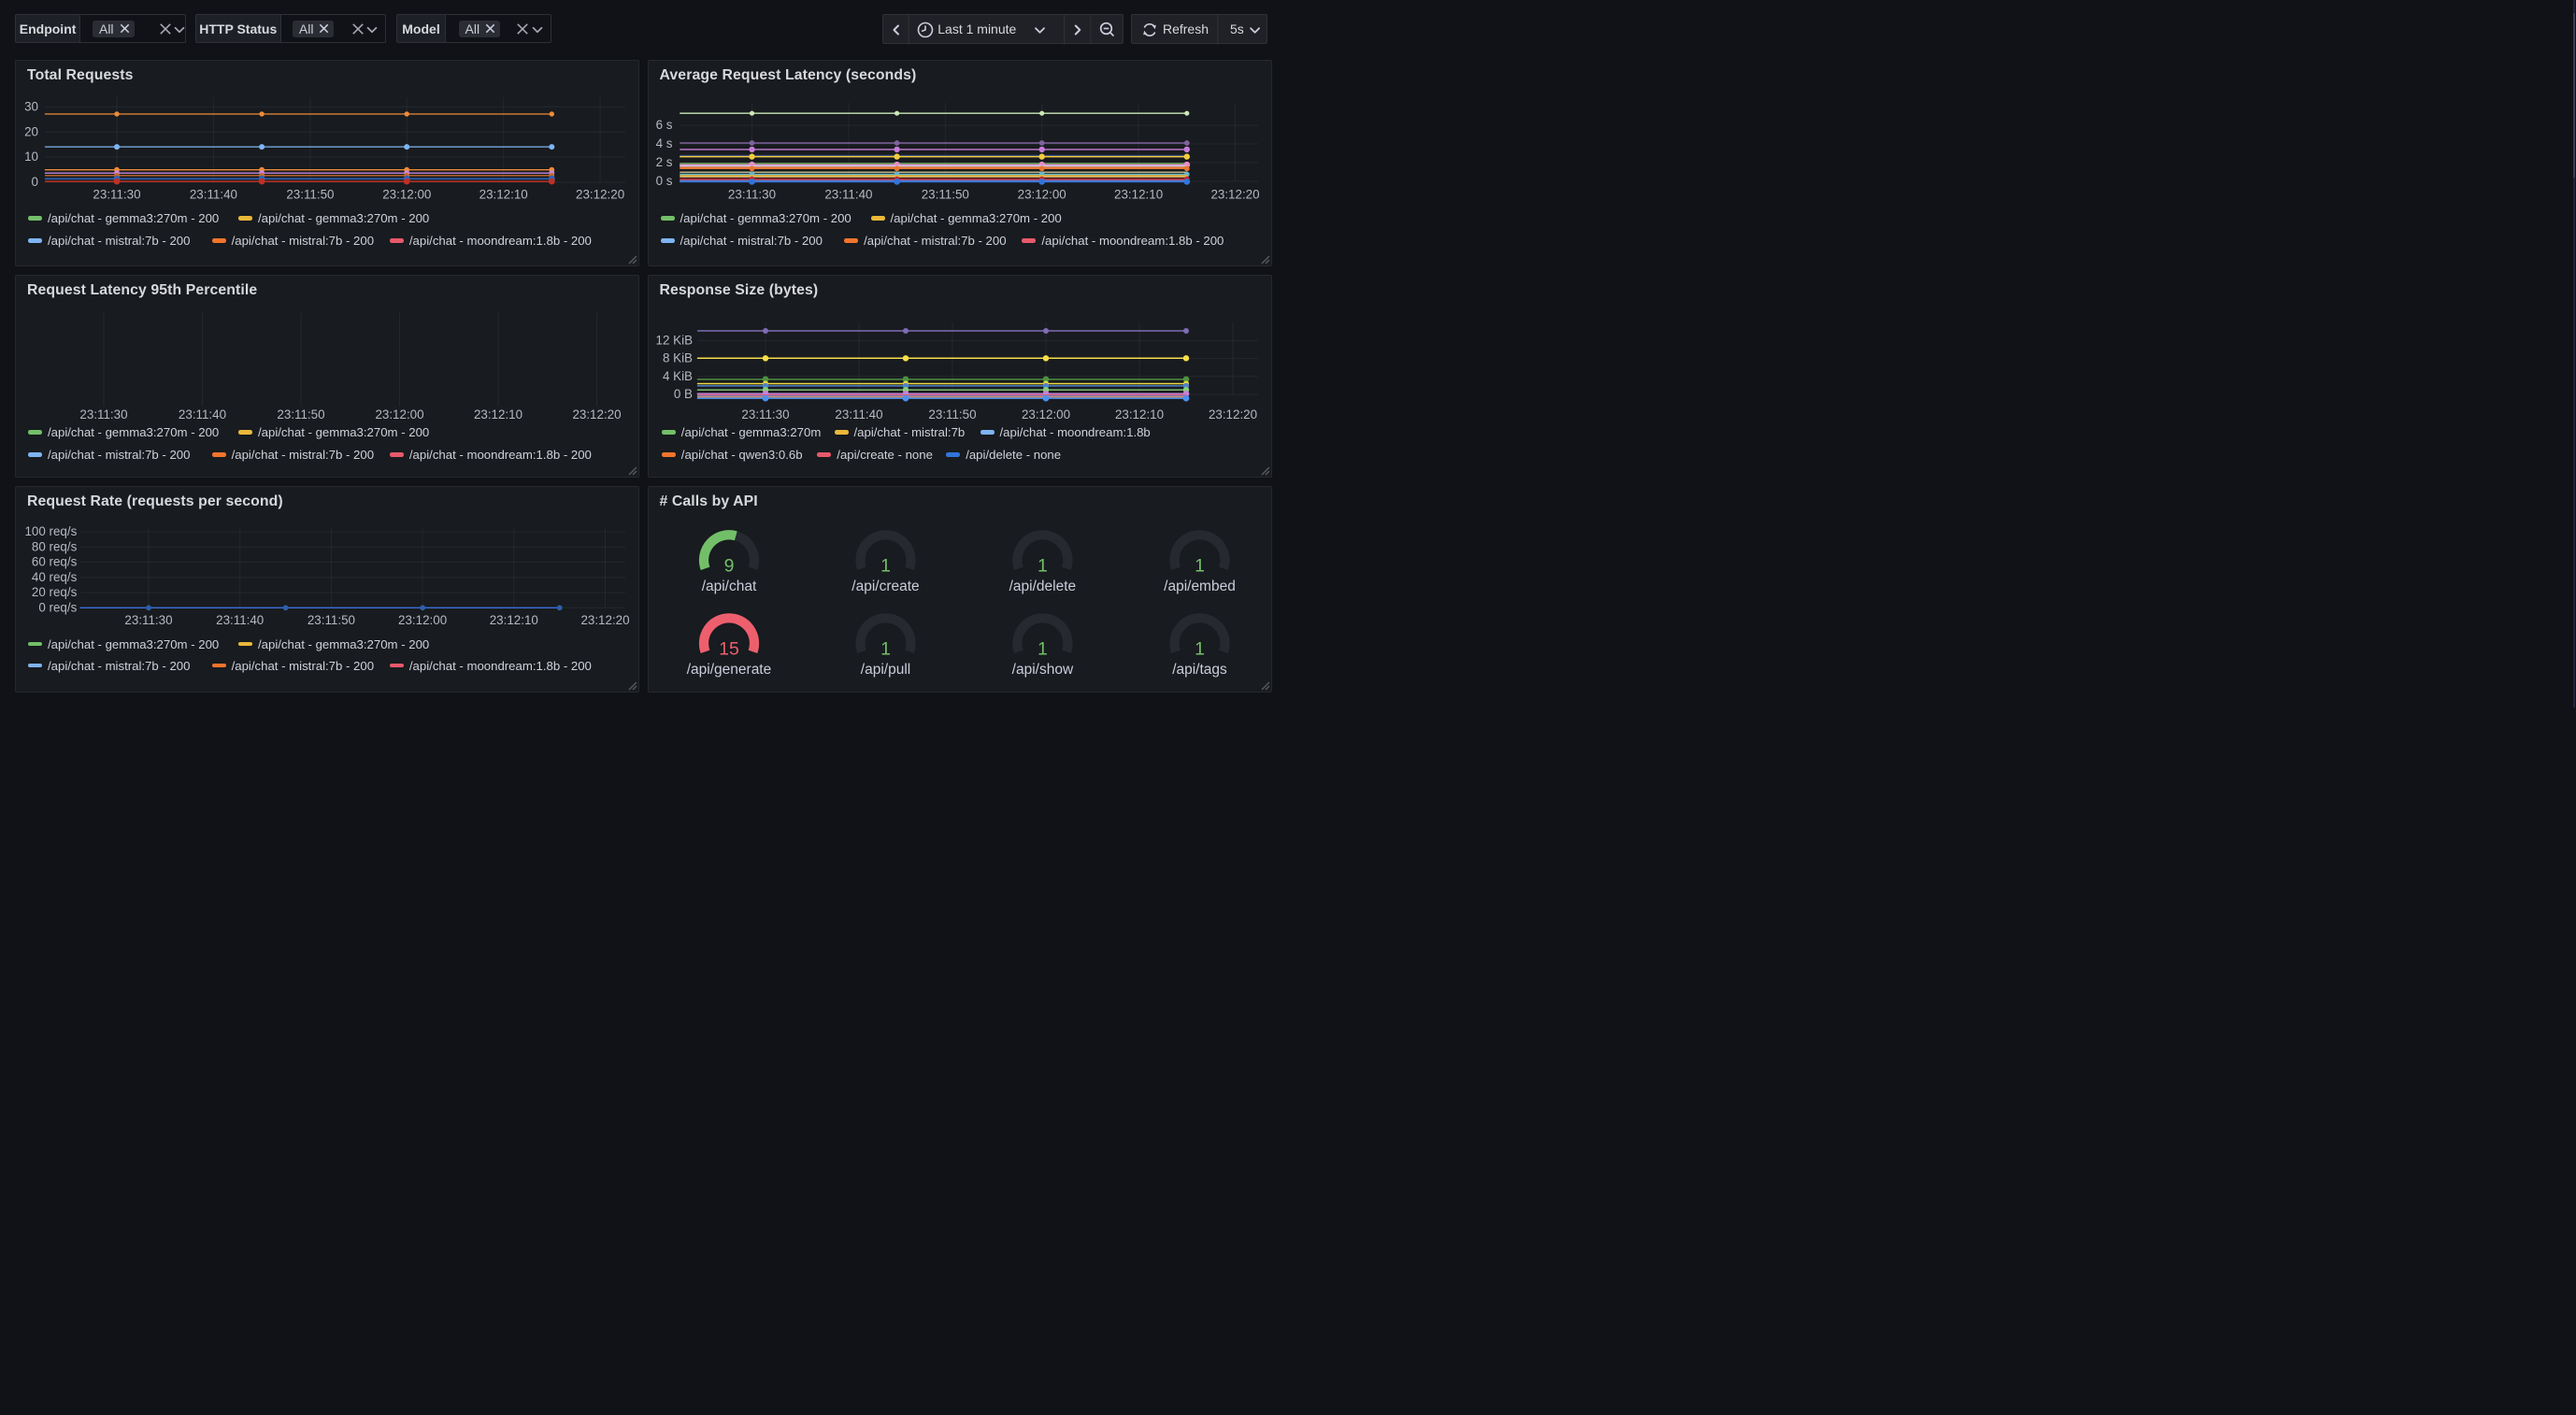 This screenshot has height=1415, width=2576. What do you see at coordinates (682, 394) in the screenshot?
I see `svg-text: 0 B` at bounding box center [682, 394].